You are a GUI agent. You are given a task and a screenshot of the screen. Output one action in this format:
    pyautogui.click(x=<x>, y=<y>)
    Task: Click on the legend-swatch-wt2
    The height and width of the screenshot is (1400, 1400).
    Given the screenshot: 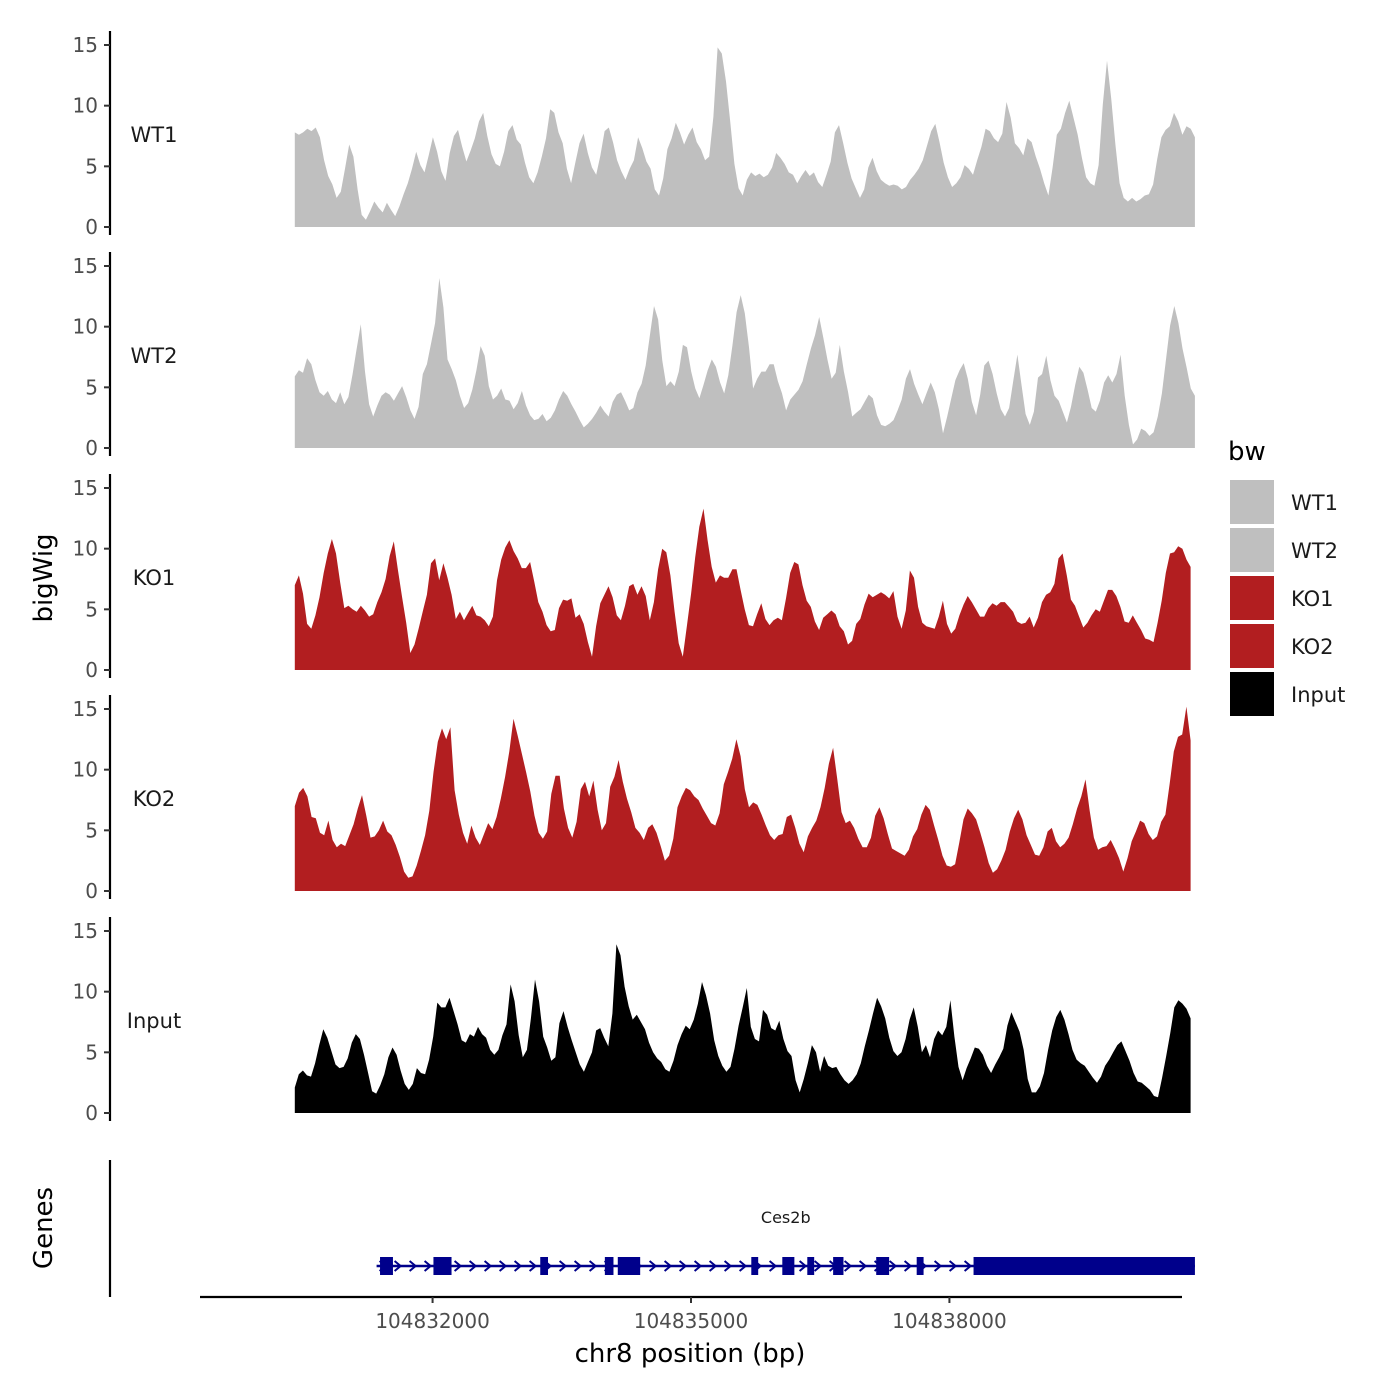 What is the action you would take?
    pyautogui.click(x=1252, y=550)
    